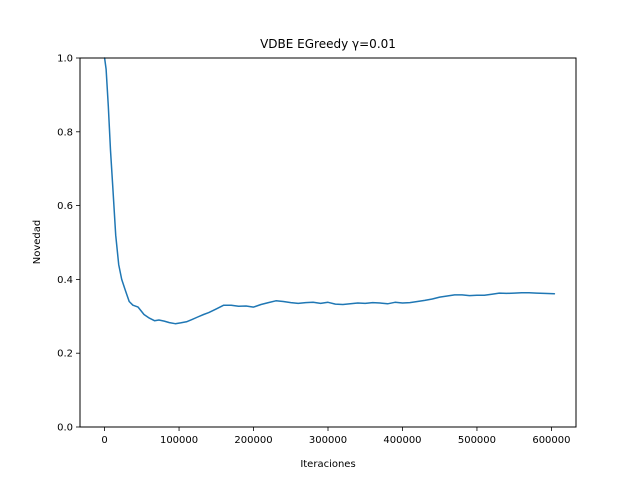 This screenshot has width=640, height=480. I want to click on x-tick-label: 600000, so click(551, 440).